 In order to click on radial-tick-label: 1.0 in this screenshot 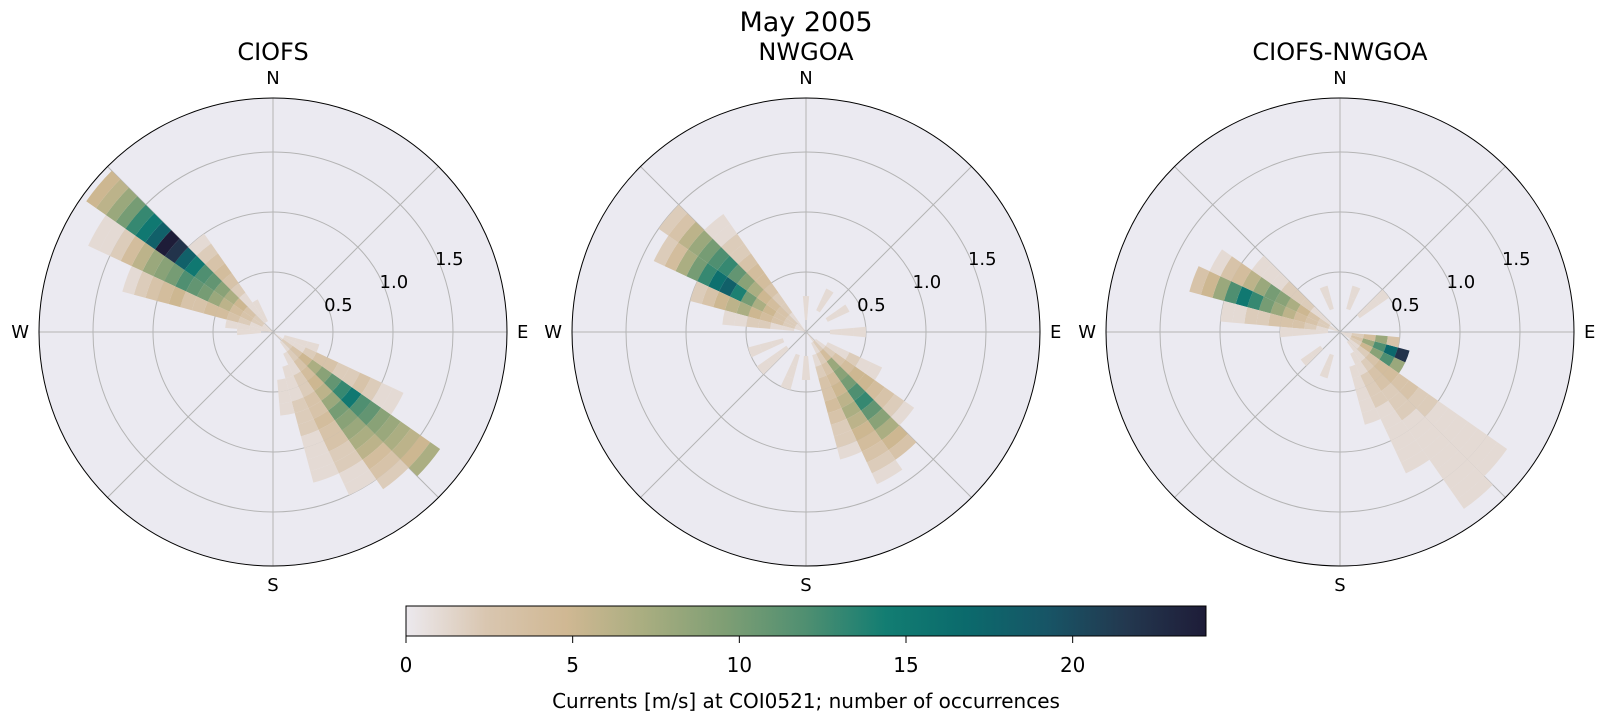, I will do `click(394, 282)`.